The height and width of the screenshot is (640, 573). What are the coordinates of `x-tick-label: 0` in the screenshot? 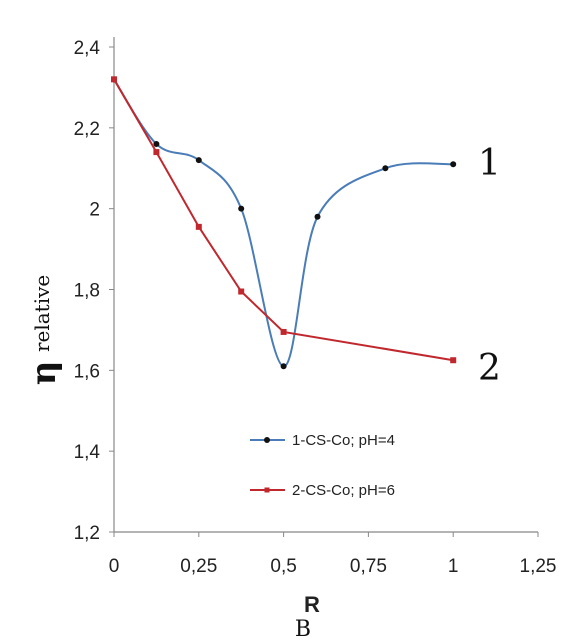 It's located at (114, 566).